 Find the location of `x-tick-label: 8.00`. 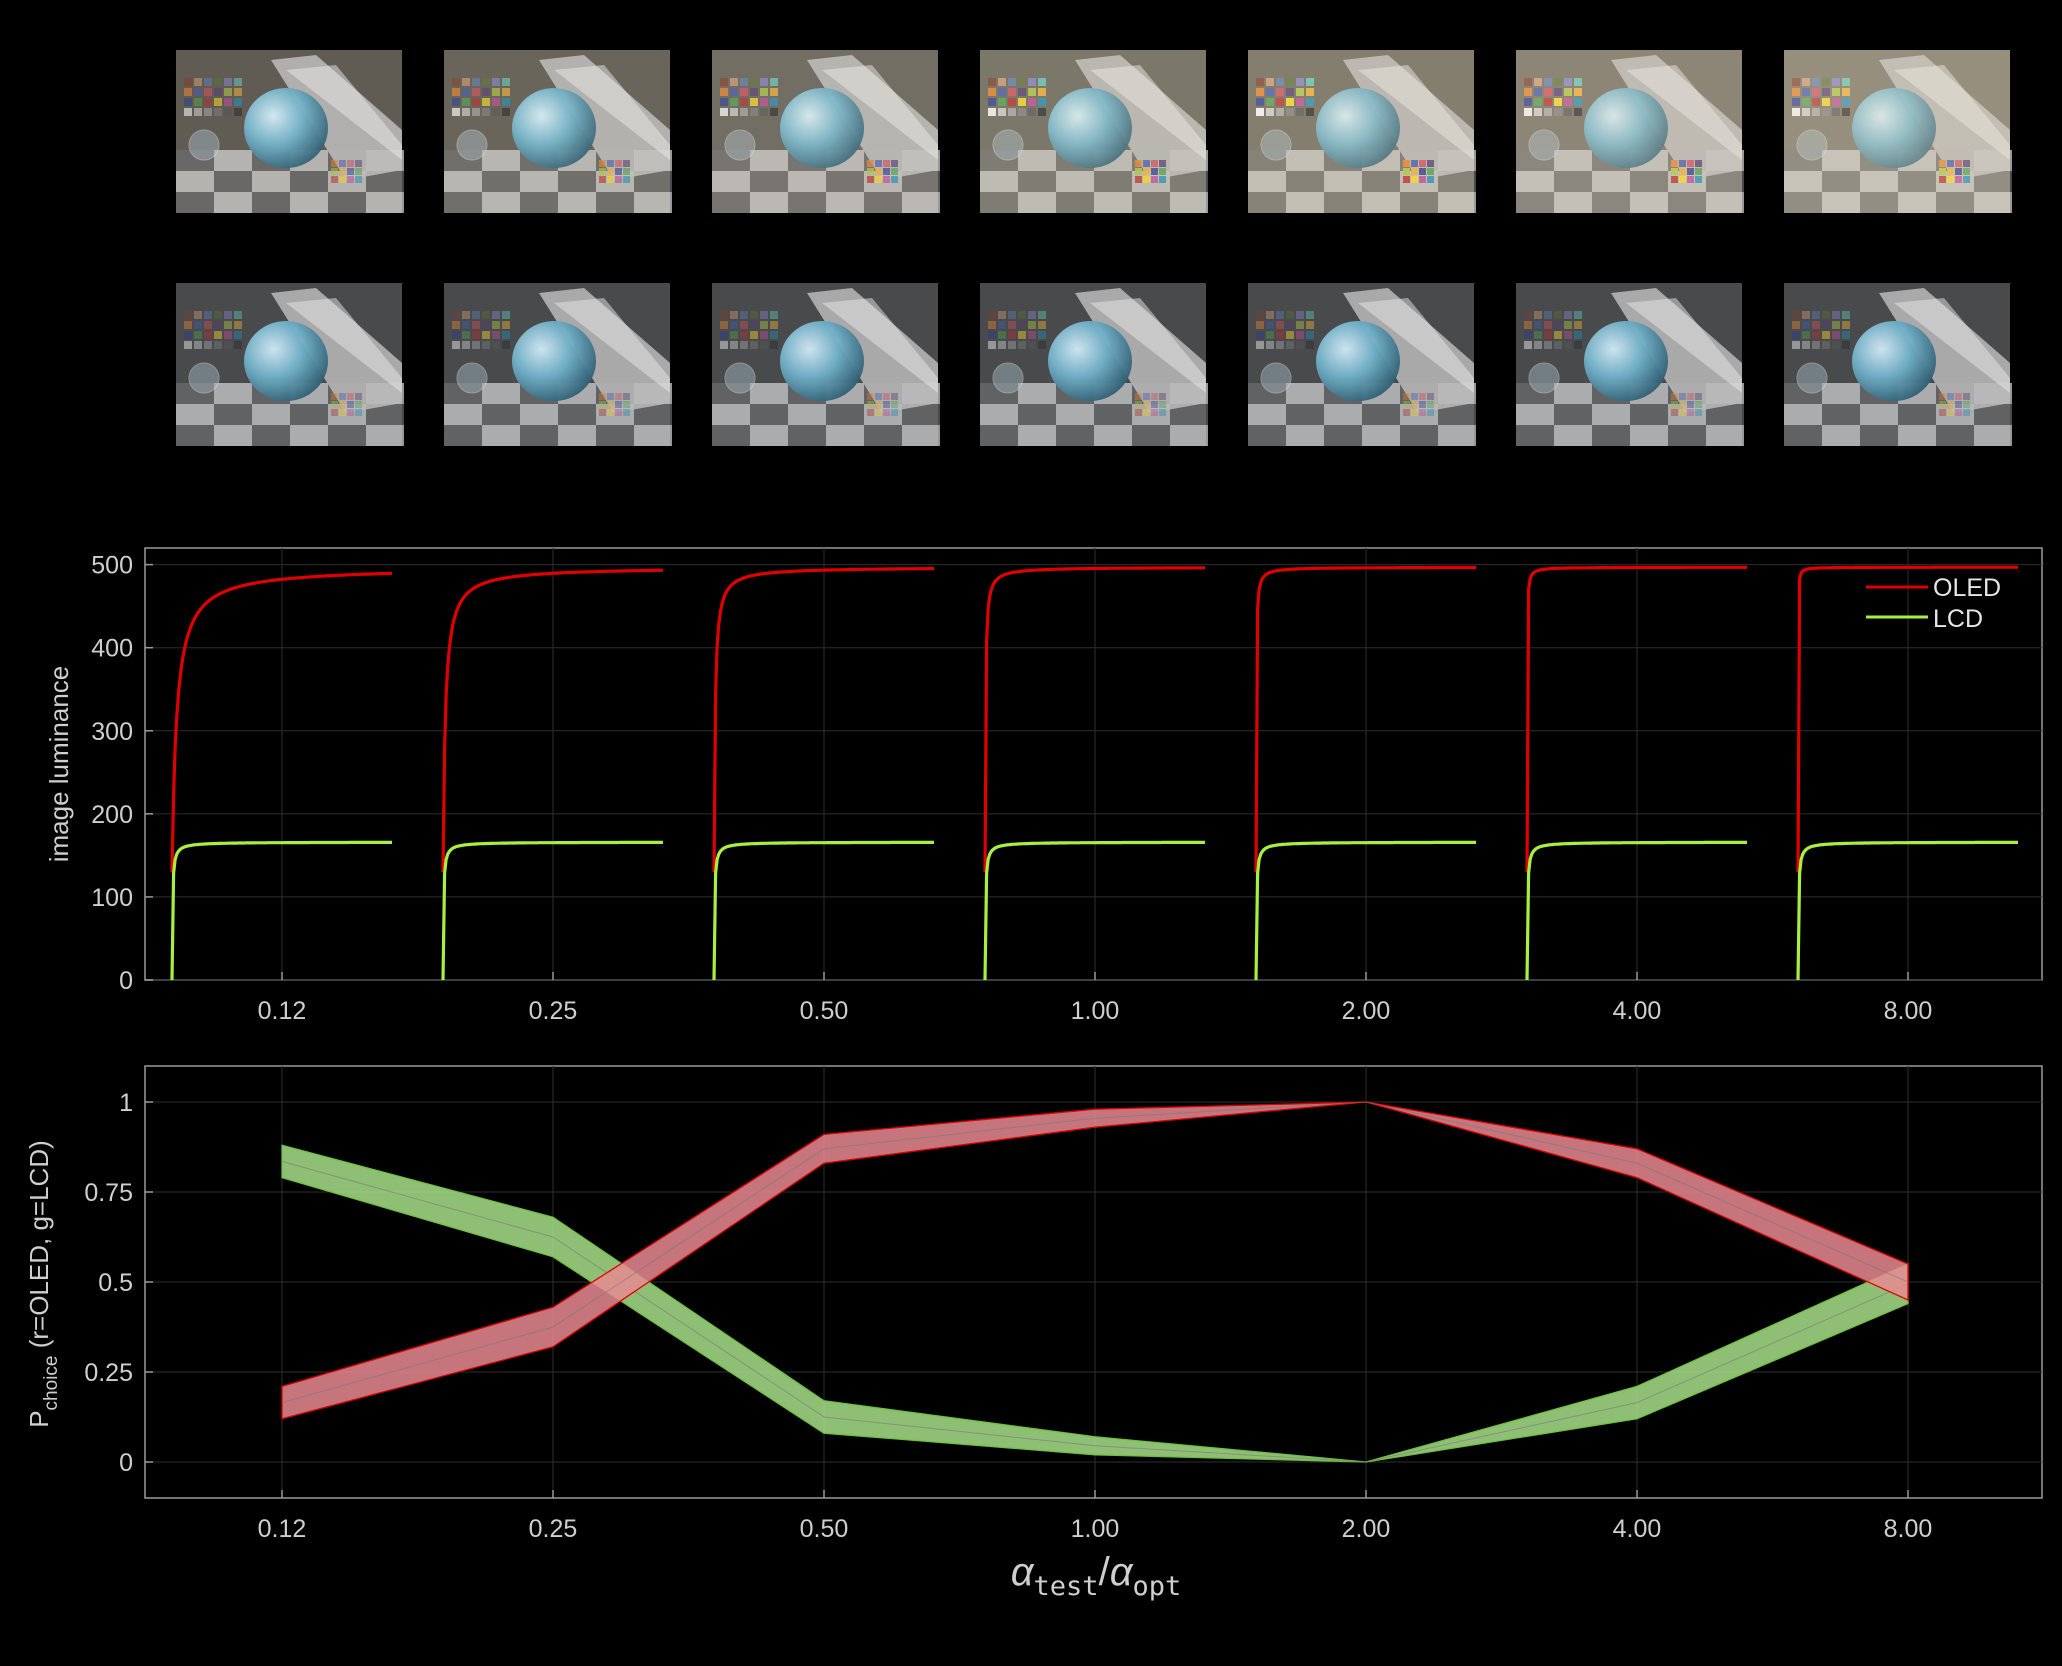

x-tick-label: 8.00 is located at coordinates (1908, 1011).